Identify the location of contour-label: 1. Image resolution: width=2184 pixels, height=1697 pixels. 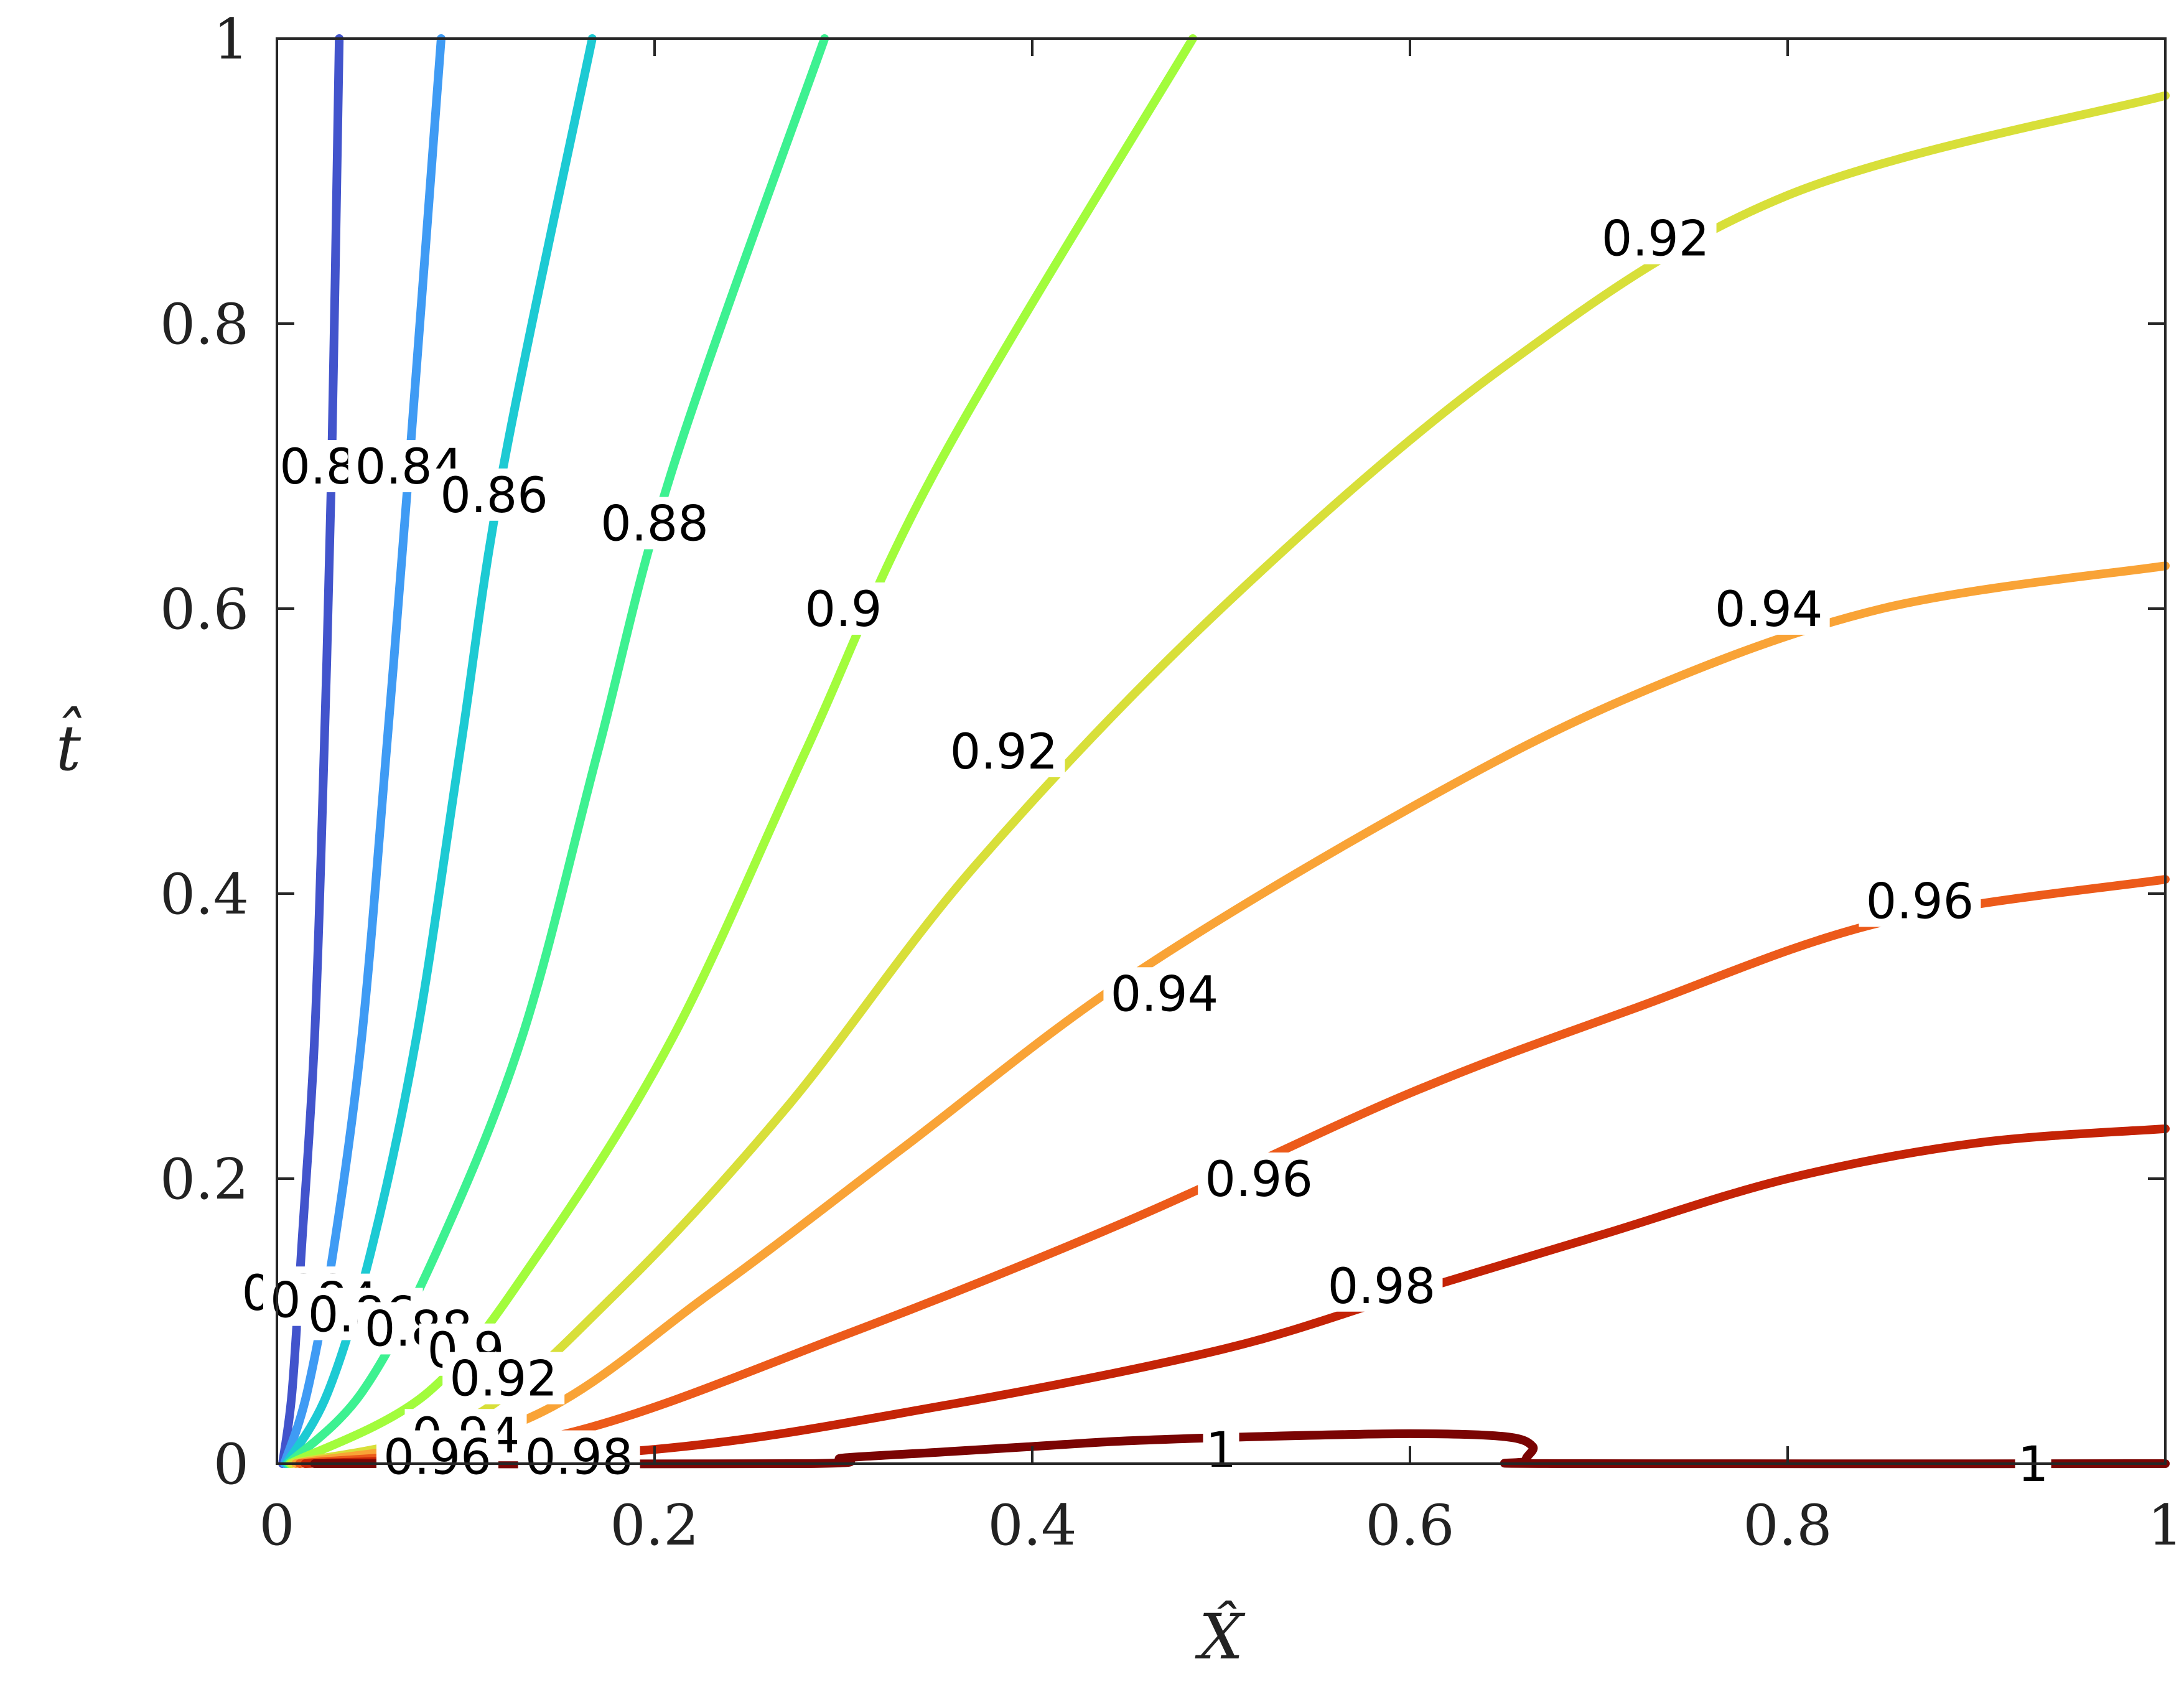
(1221, 1451).